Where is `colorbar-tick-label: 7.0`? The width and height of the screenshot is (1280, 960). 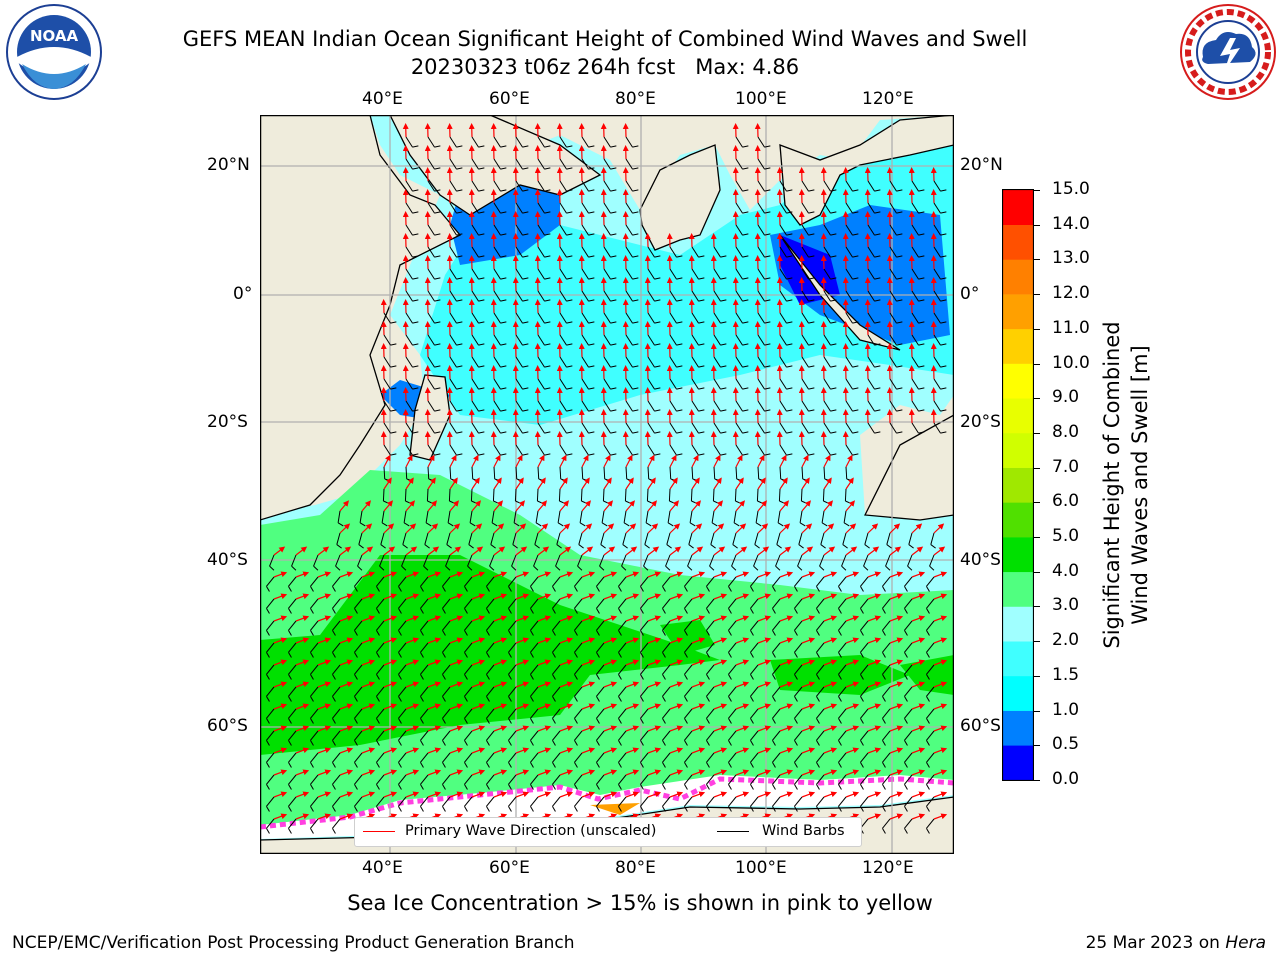
colorbar-tick-label: 7.0 is located at coordinates (1066, 466).